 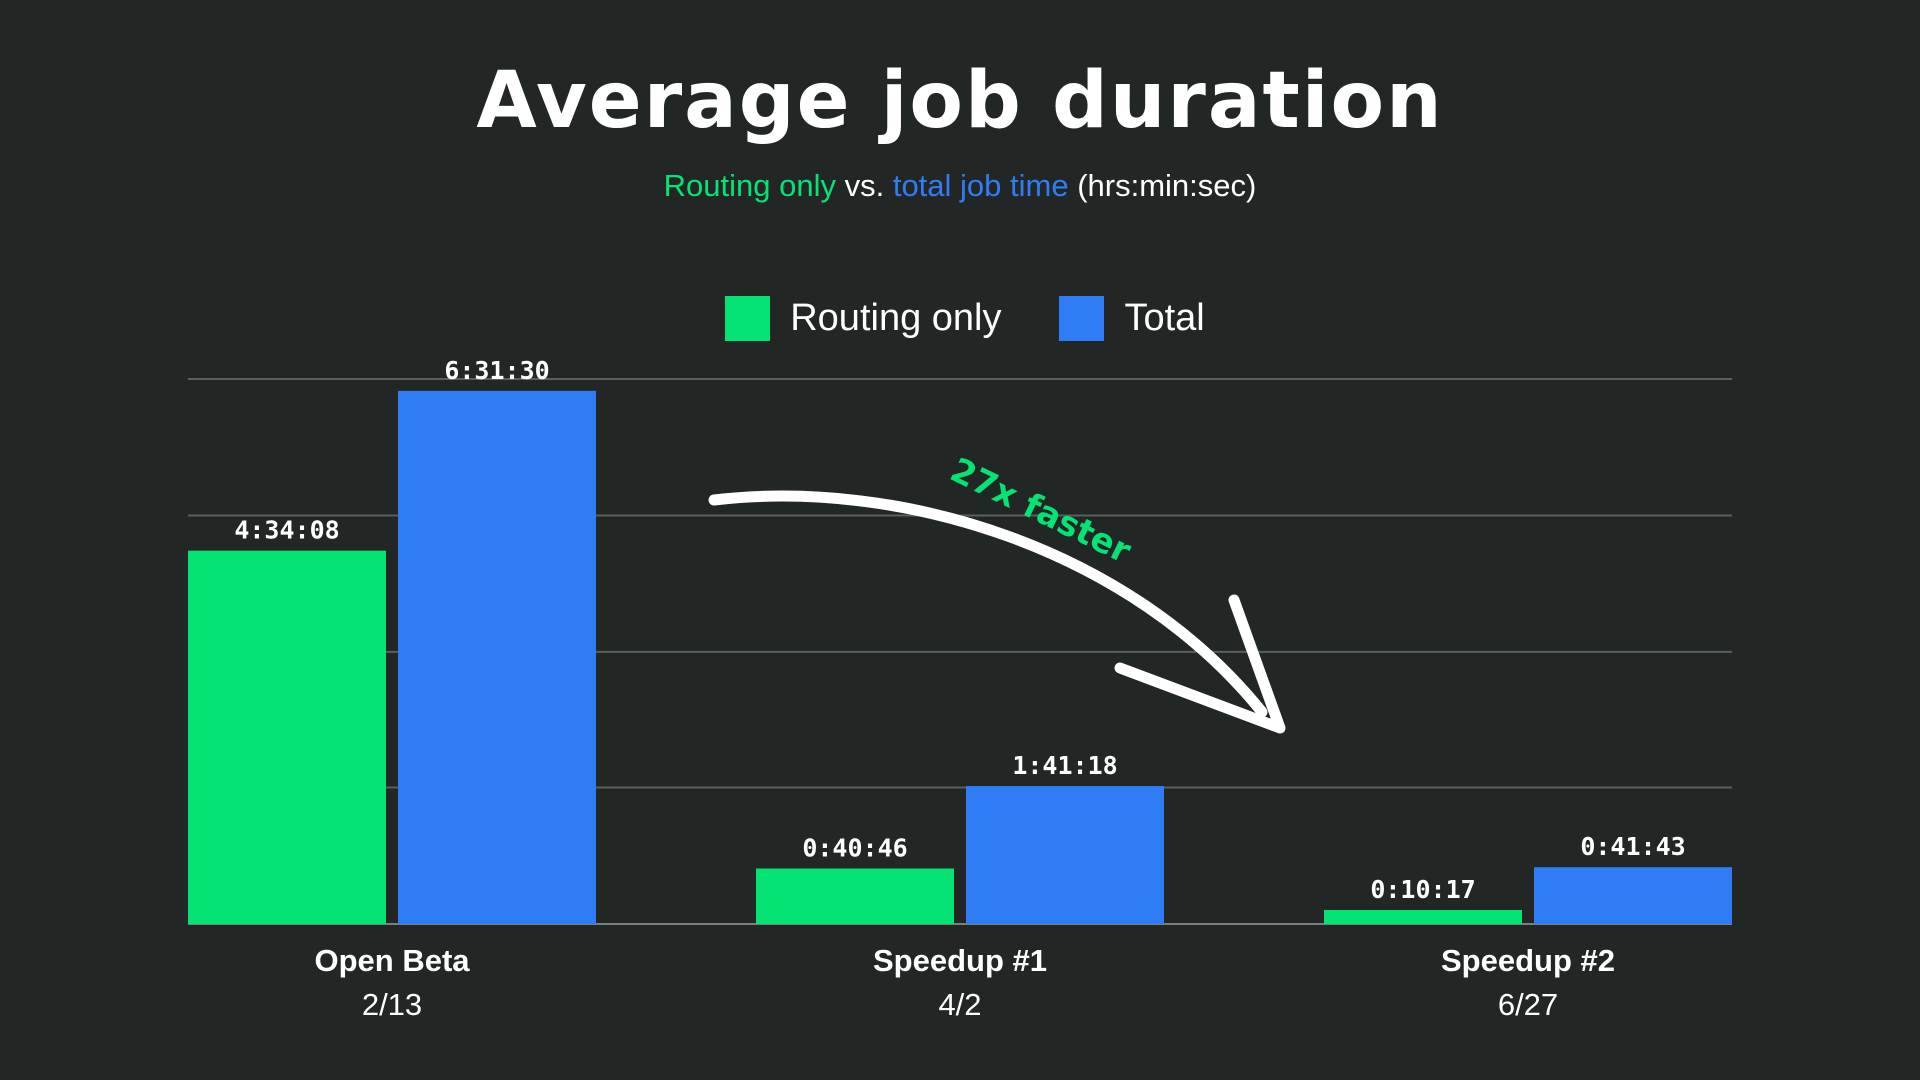 I want to click on subtitle-total: total job time, so click(x=980, y=185).